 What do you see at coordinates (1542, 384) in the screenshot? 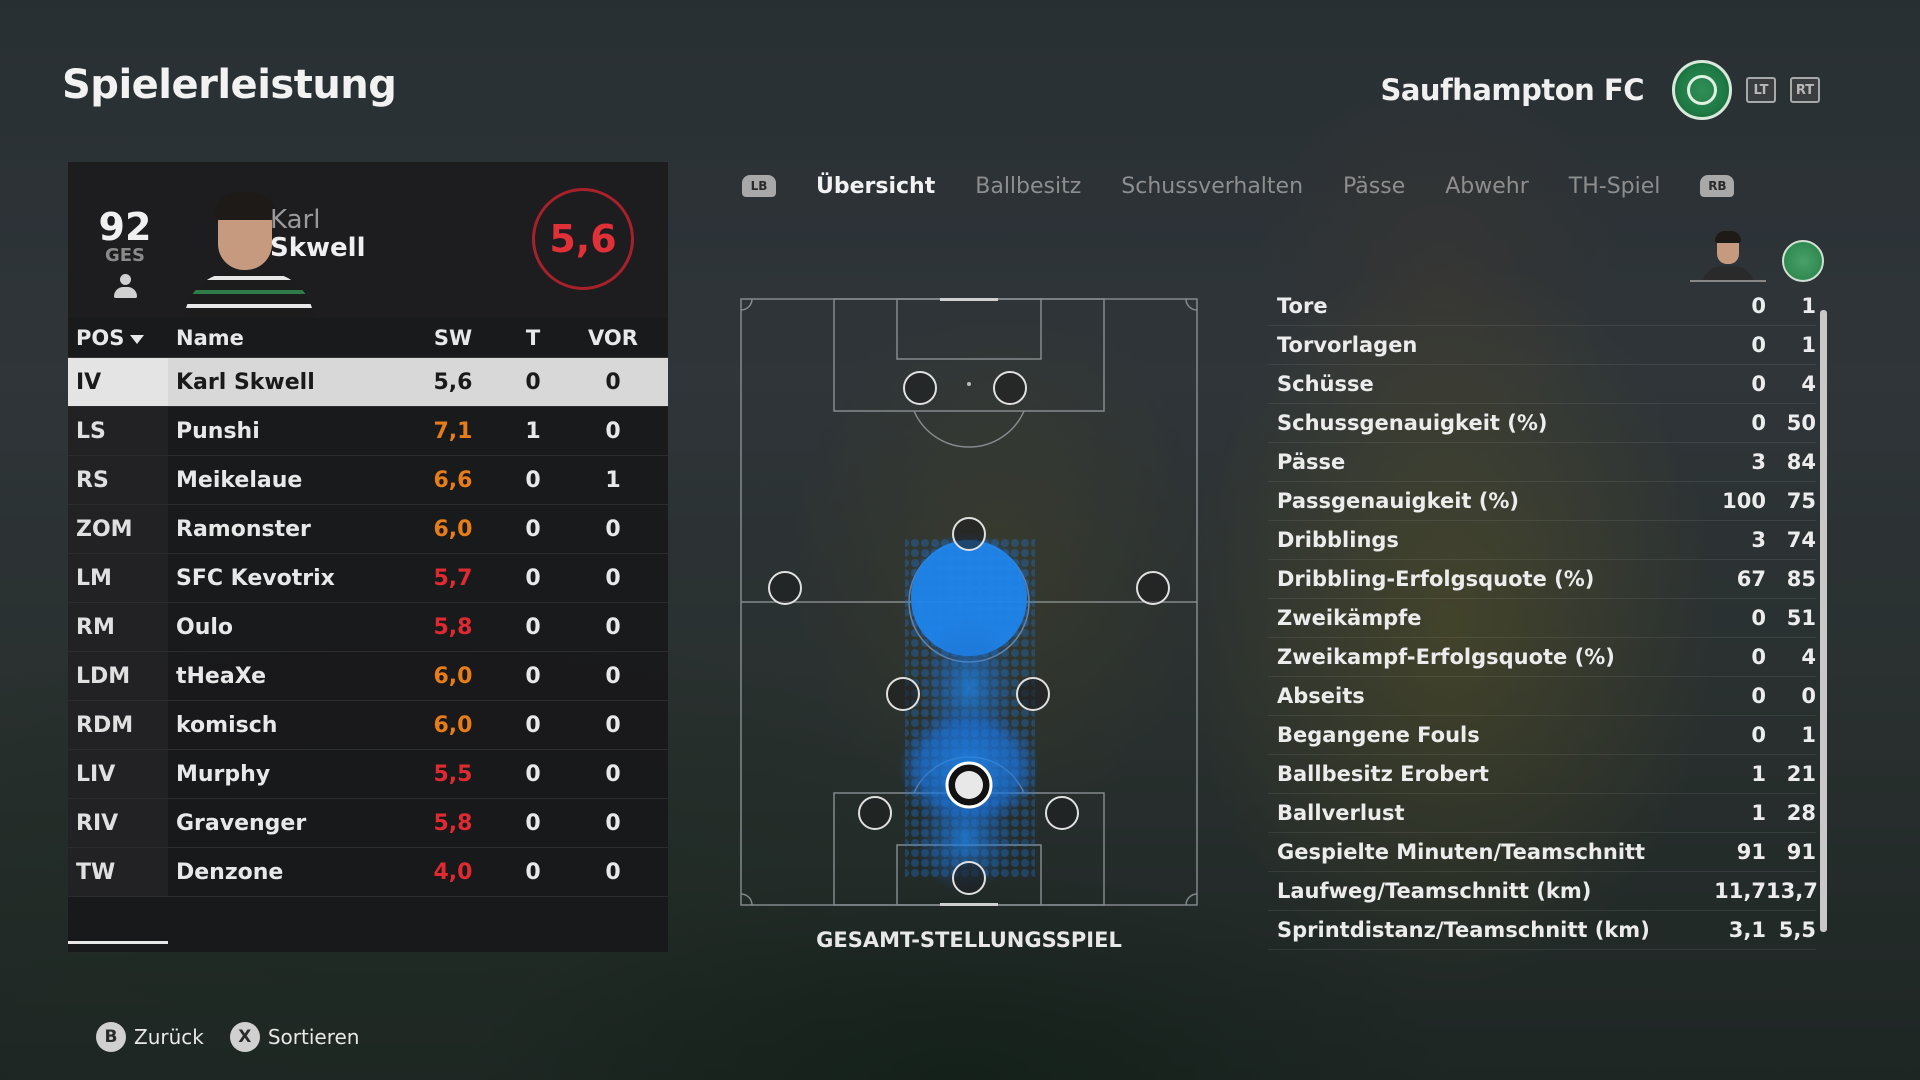
I see `stat-row: Schüsse 0 4` at bounding box center [1542, 384].